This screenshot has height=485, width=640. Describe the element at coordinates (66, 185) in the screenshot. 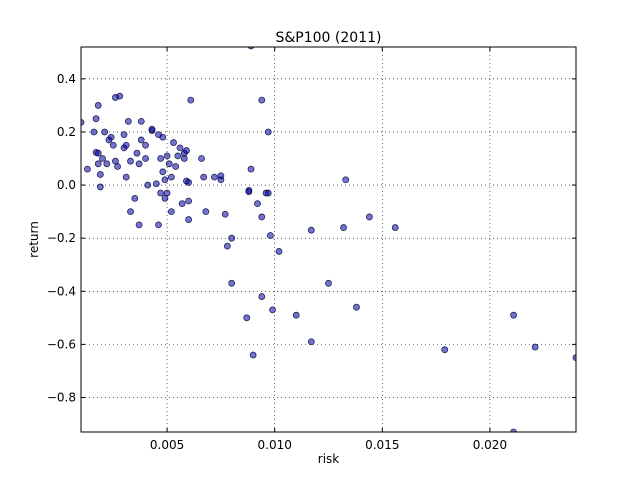

I see `y-tick-label: 0.0` at that location.